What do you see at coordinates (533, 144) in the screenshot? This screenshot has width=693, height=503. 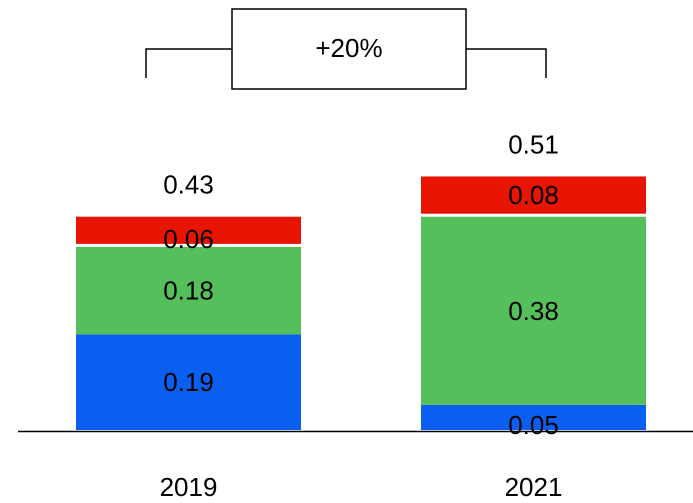 I see `total-value-label: 0.51` at bounding box center [533, 144].